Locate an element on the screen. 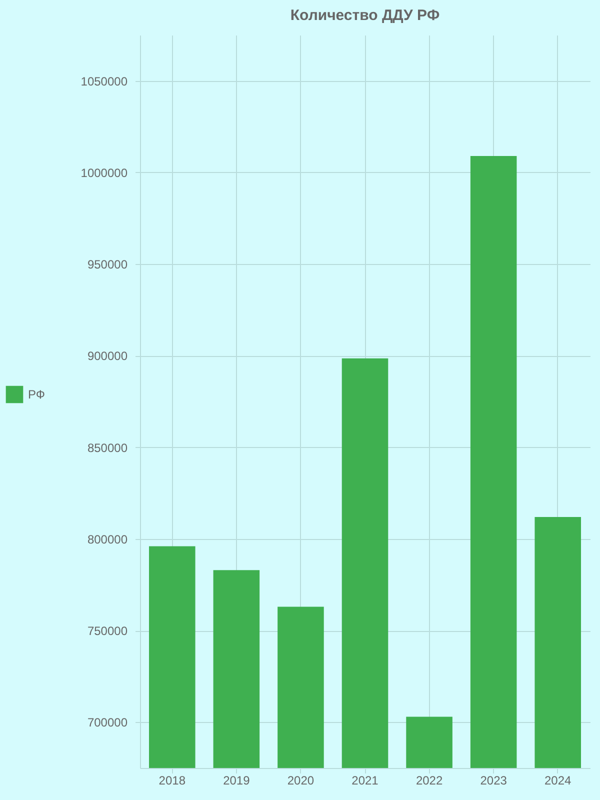  x-tick-label: 2022 is located at coordinates (429, 781).